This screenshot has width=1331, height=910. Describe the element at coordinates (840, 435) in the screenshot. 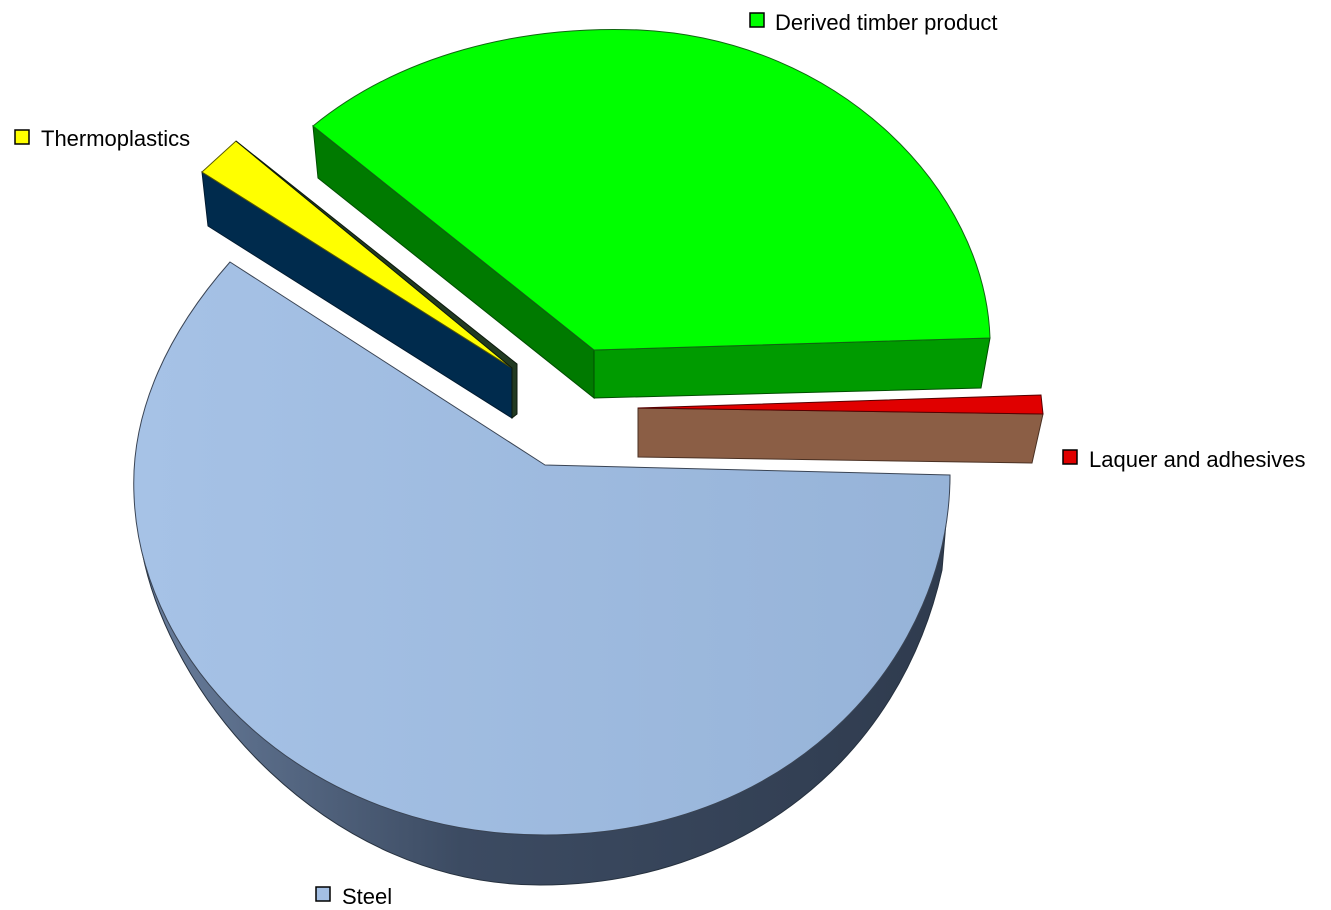

I see `slice-laquer-side` at that location.